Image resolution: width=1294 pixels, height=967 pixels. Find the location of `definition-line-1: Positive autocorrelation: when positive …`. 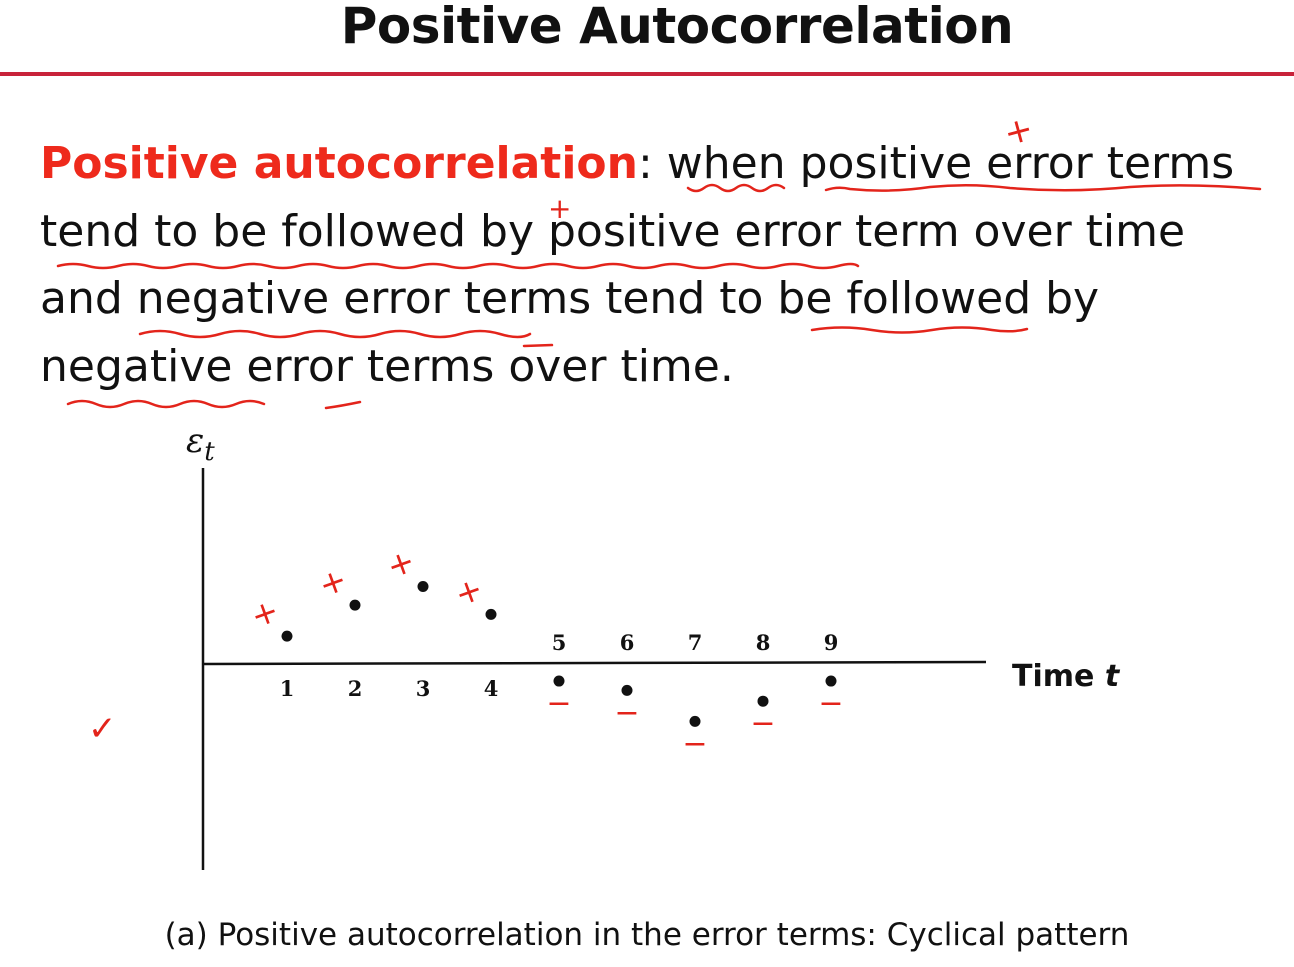

definition-line-1: Positive autocorrelation: when positive … is located at coordinates (637, 164).